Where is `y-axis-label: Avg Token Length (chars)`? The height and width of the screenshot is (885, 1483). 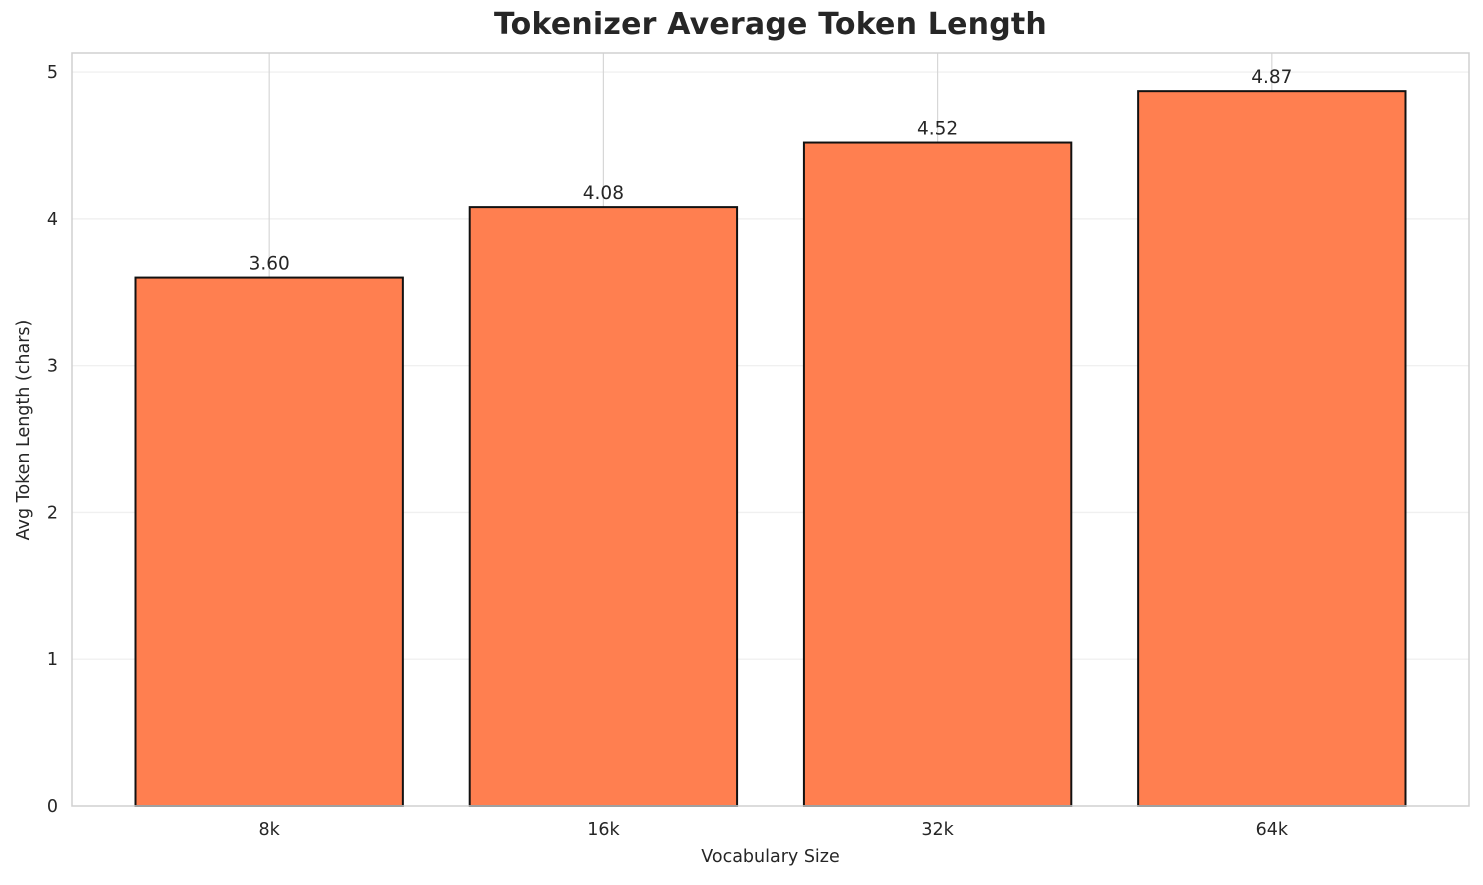
y-axis-label: Avg Token Length (chars) is located at coordinates (24, 430).